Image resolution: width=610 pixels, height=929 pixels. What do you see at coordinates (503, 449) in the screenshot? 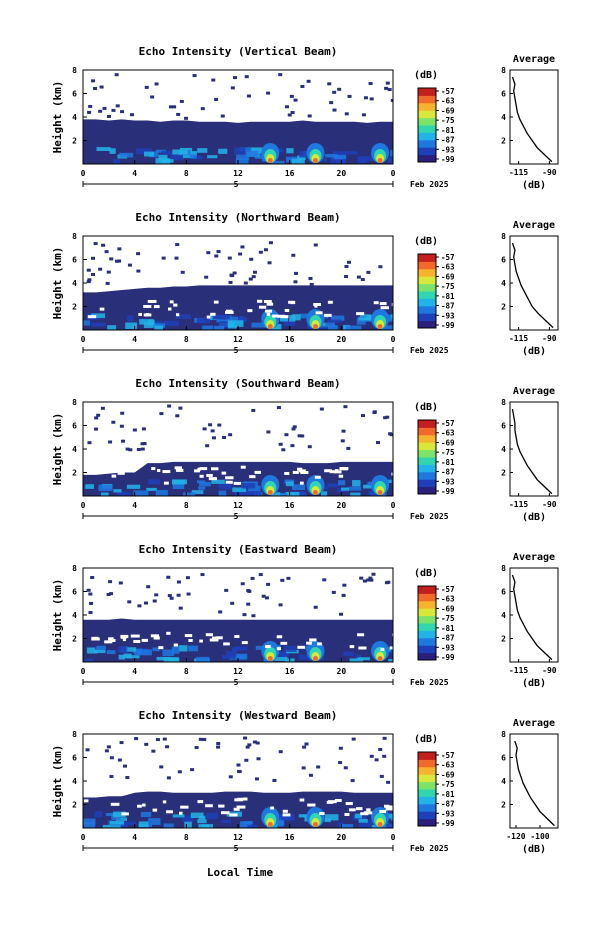
I see `average-y-tick-label: 4` at bounding box center [503, 449].